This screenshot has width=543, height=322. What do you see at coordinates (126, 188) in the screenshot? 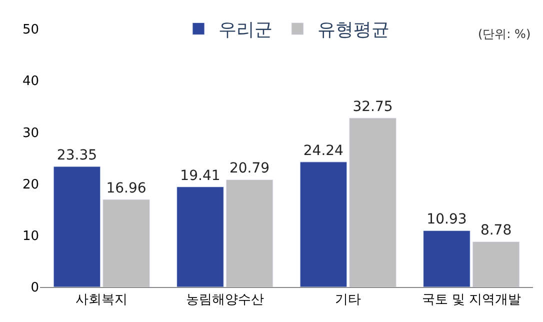
I see `data-label: 16.96` at bounding box center [126, 188].